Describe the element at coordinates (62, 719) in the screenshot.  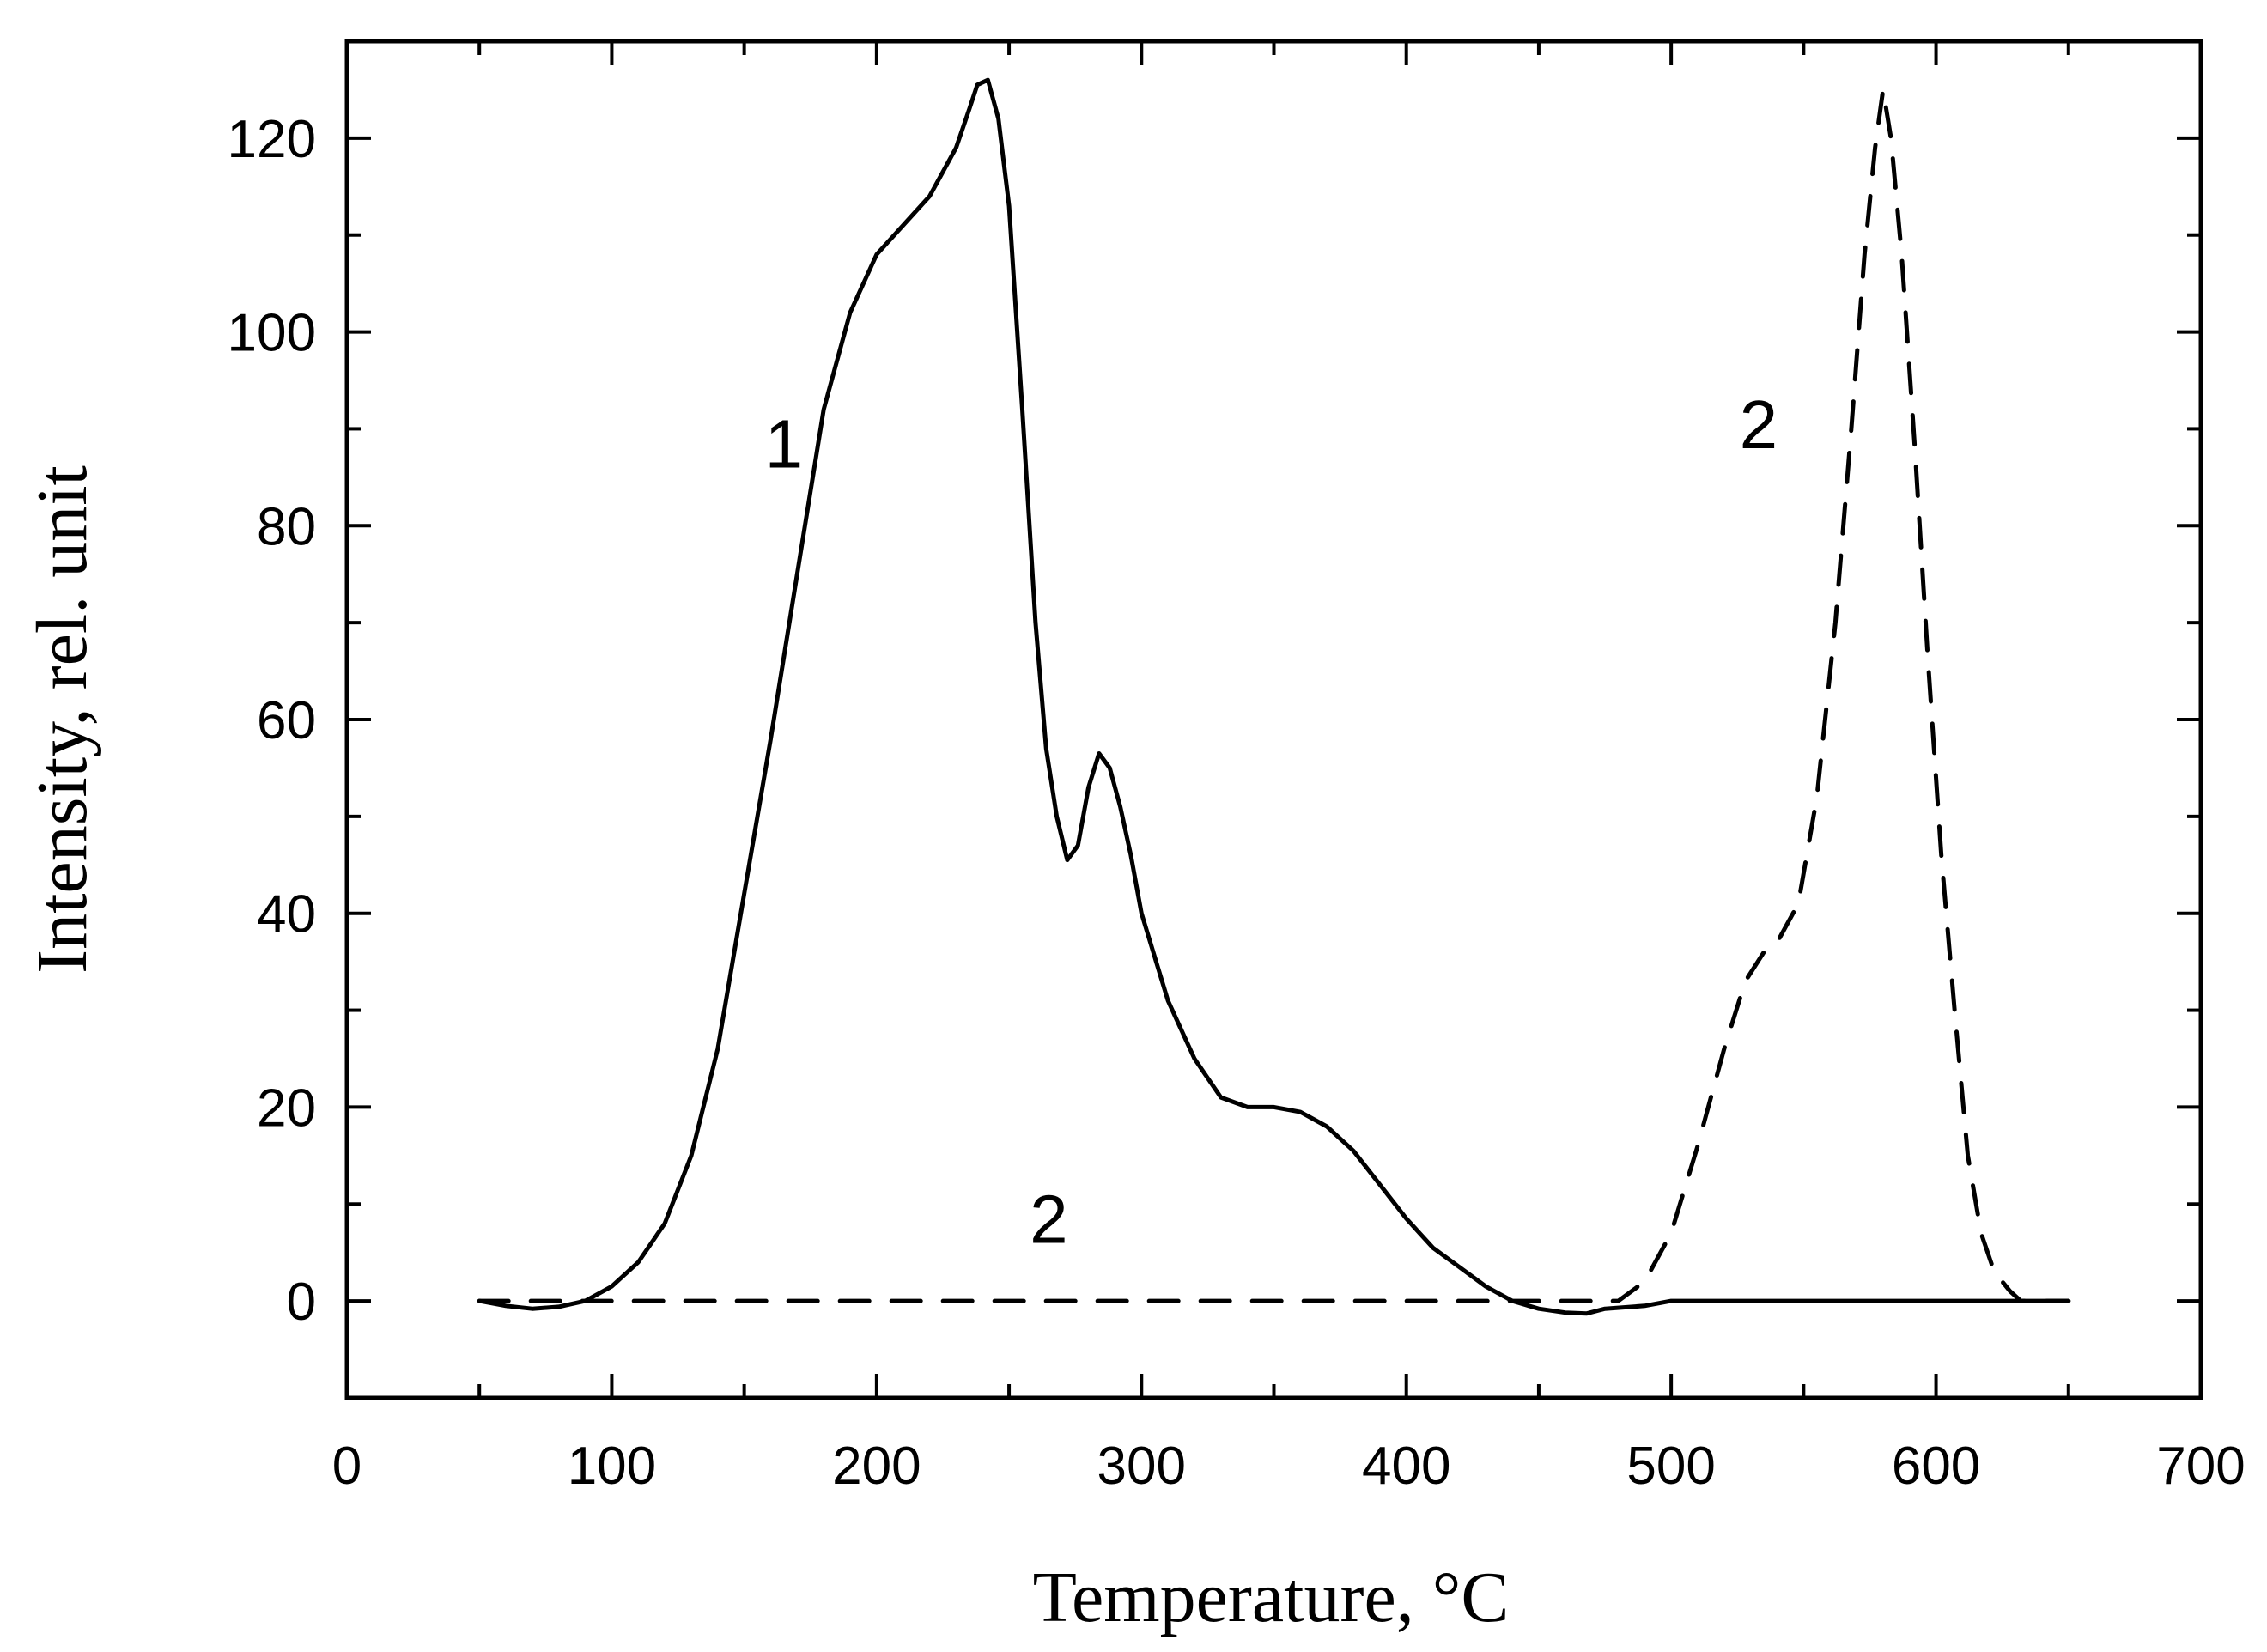
I see `y-axis-title: Intensity, rel. unit` at that location.